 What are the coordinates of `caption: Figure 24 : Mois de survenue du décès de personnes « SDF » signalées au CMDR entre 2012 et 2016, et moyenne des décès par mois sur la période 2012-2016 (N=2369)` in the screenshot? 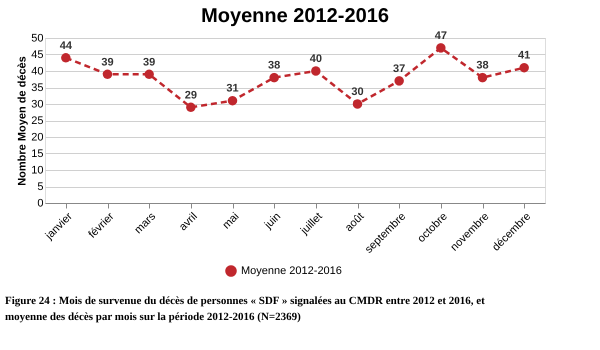 It's located at (245, 309).